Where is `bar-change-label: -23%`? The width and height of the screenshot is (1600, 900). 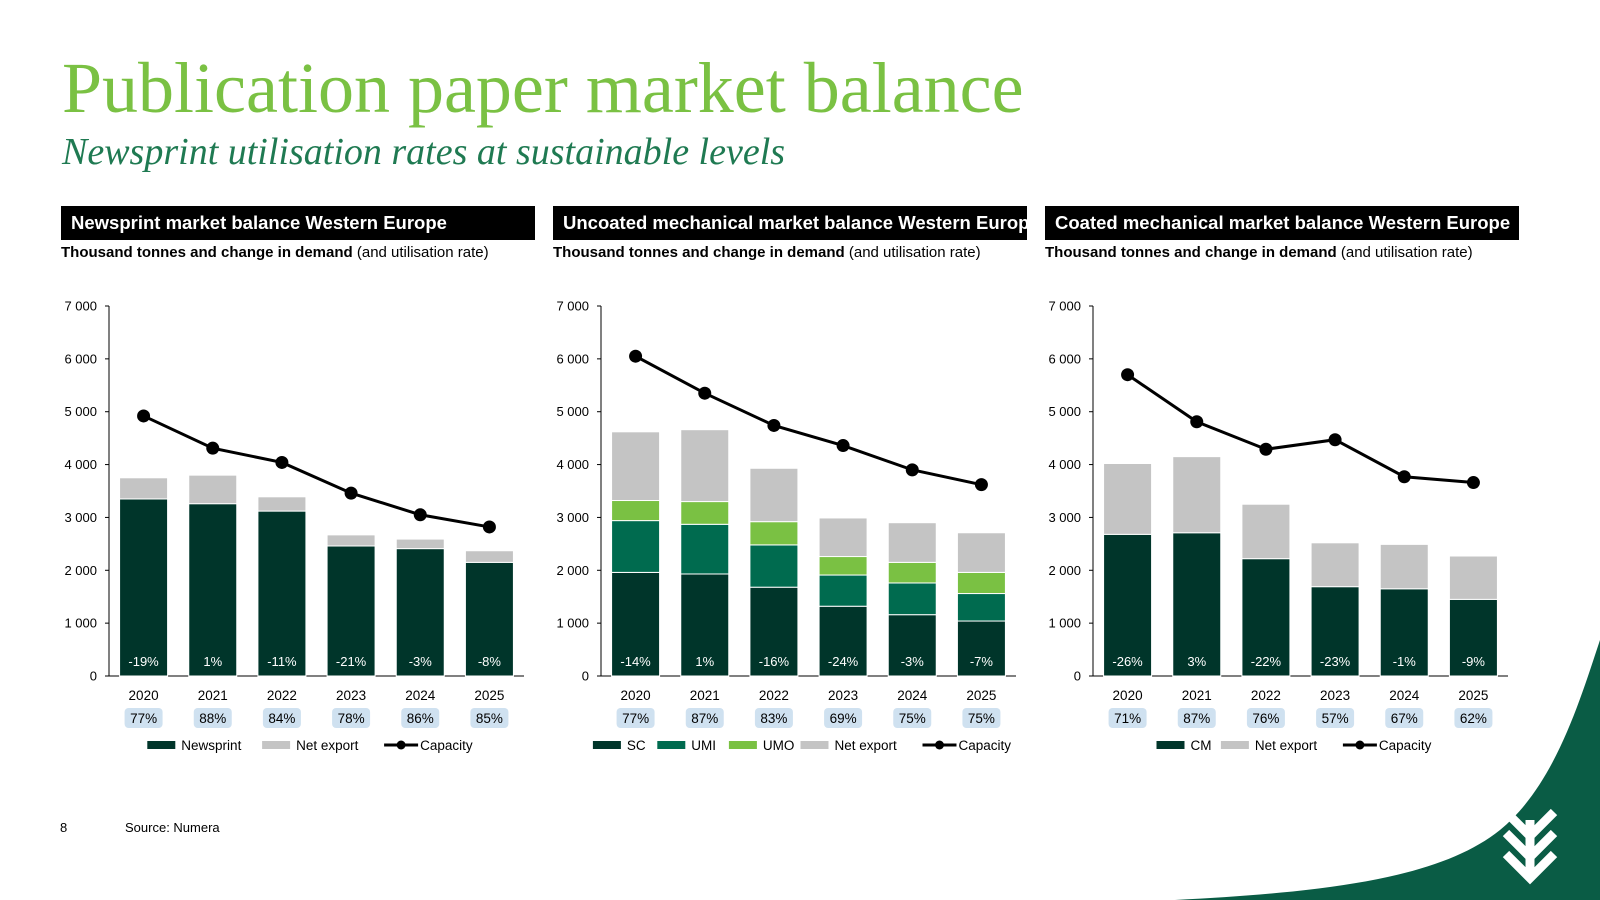 bar-change-label: -23% is located at coordinates (1335, 661).